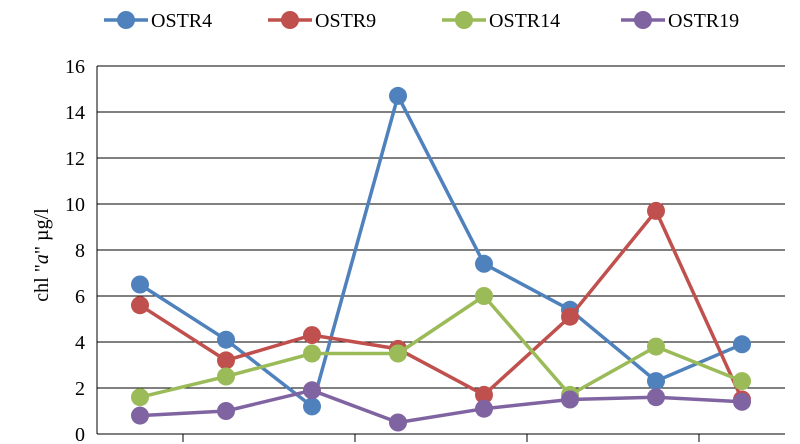  I want to click on y-tick-label: 6, so click(80, 297).